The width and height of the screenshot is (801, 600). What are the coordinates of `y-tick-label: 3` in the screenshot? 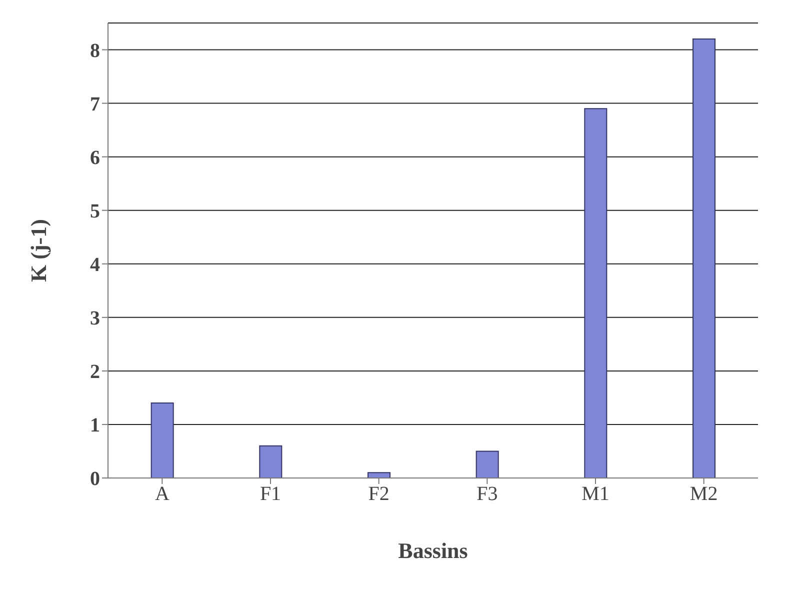 It's located at (95, 319).